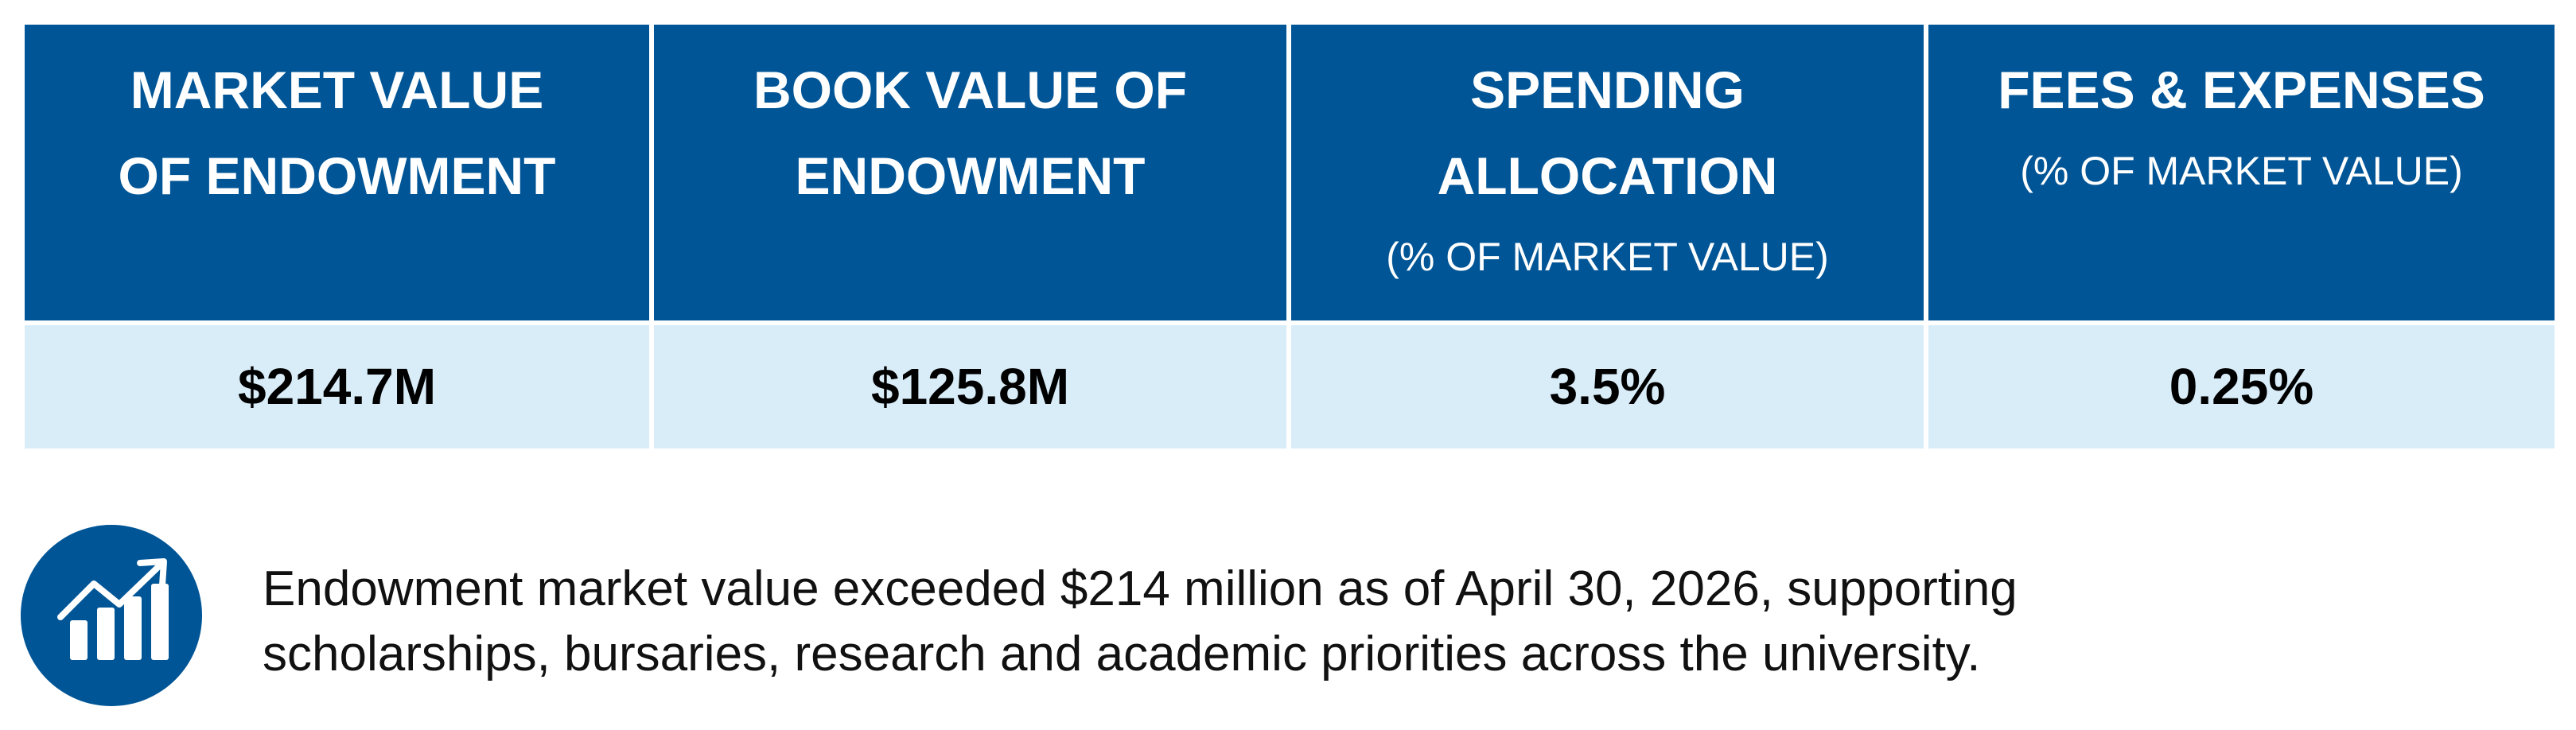 The image size is (2576, 730). What do you see at coordinates (1608, 387) in the screenshot?
I see `value-cell: 3.5%` at bounding box center [1608, 387].